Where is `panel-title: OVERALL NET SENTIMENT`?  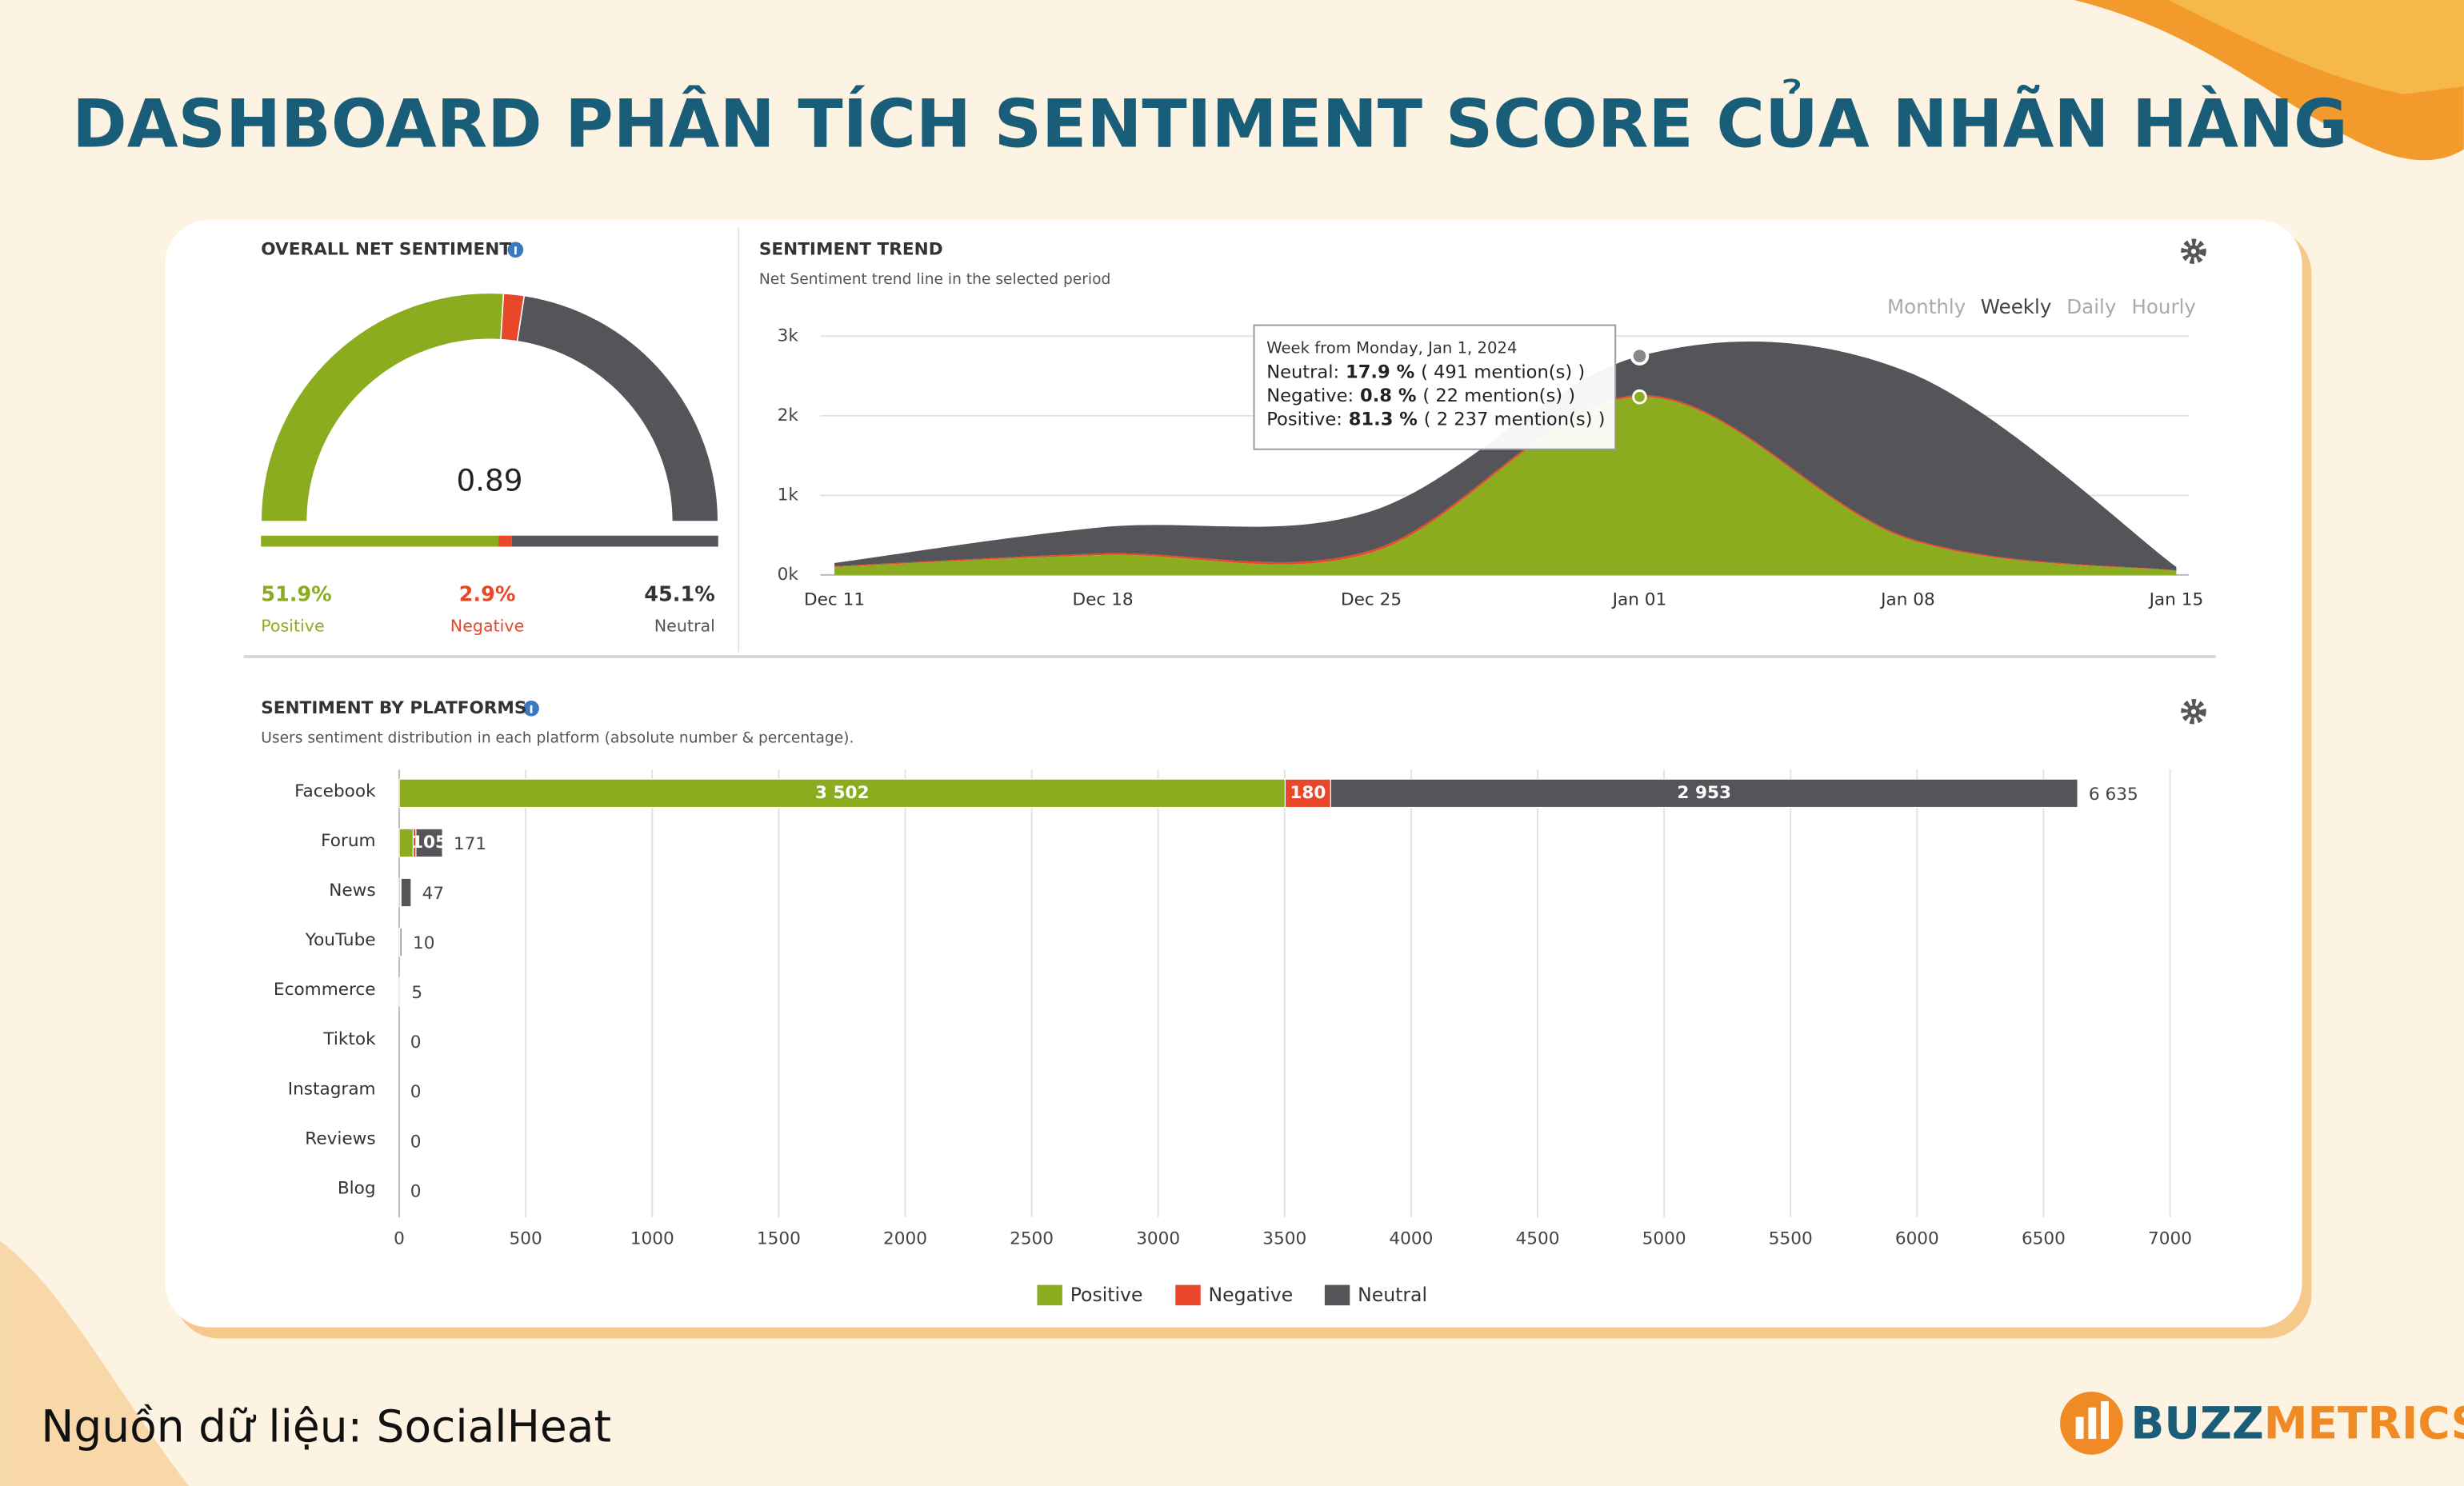
panel-title: OVERALL NET SENTIMENT is located at coordinates (386, 249).